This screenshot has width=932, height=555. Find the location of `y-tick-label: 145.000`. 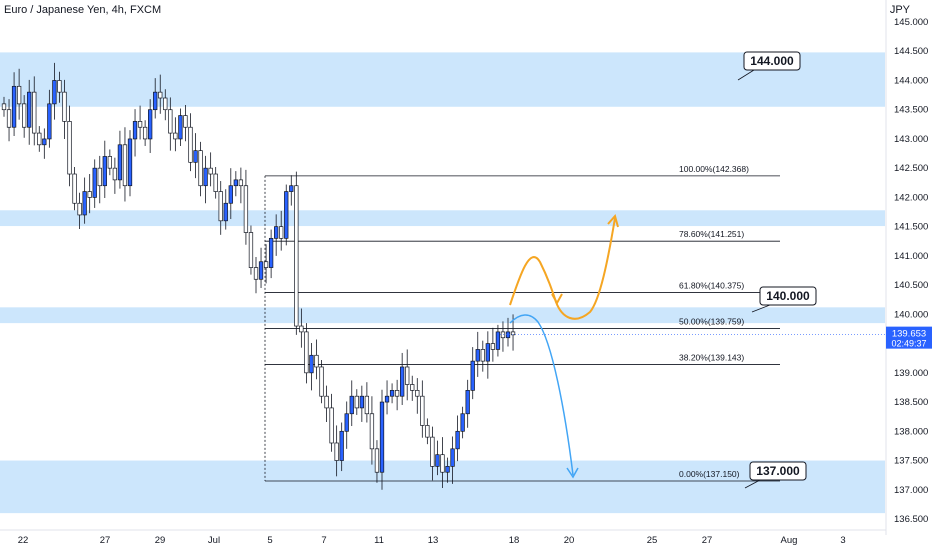

y-tick-label: 145.000 is located at coordinates (911, 22).